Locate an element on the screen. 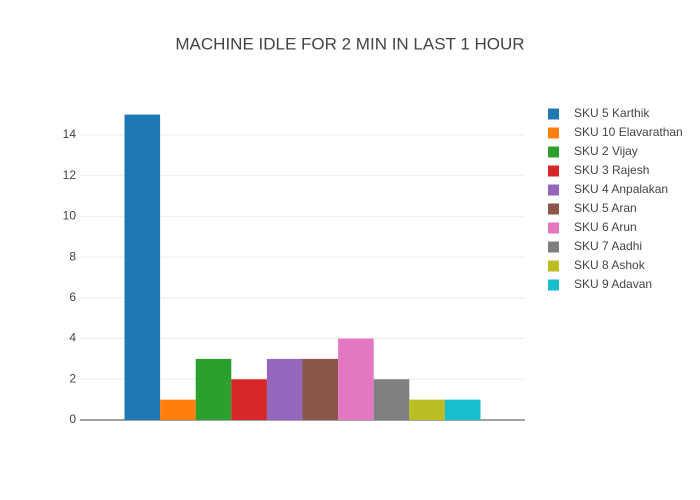  legend-label: SKU 4 Anpalakan is located at coordinates (621, 189).